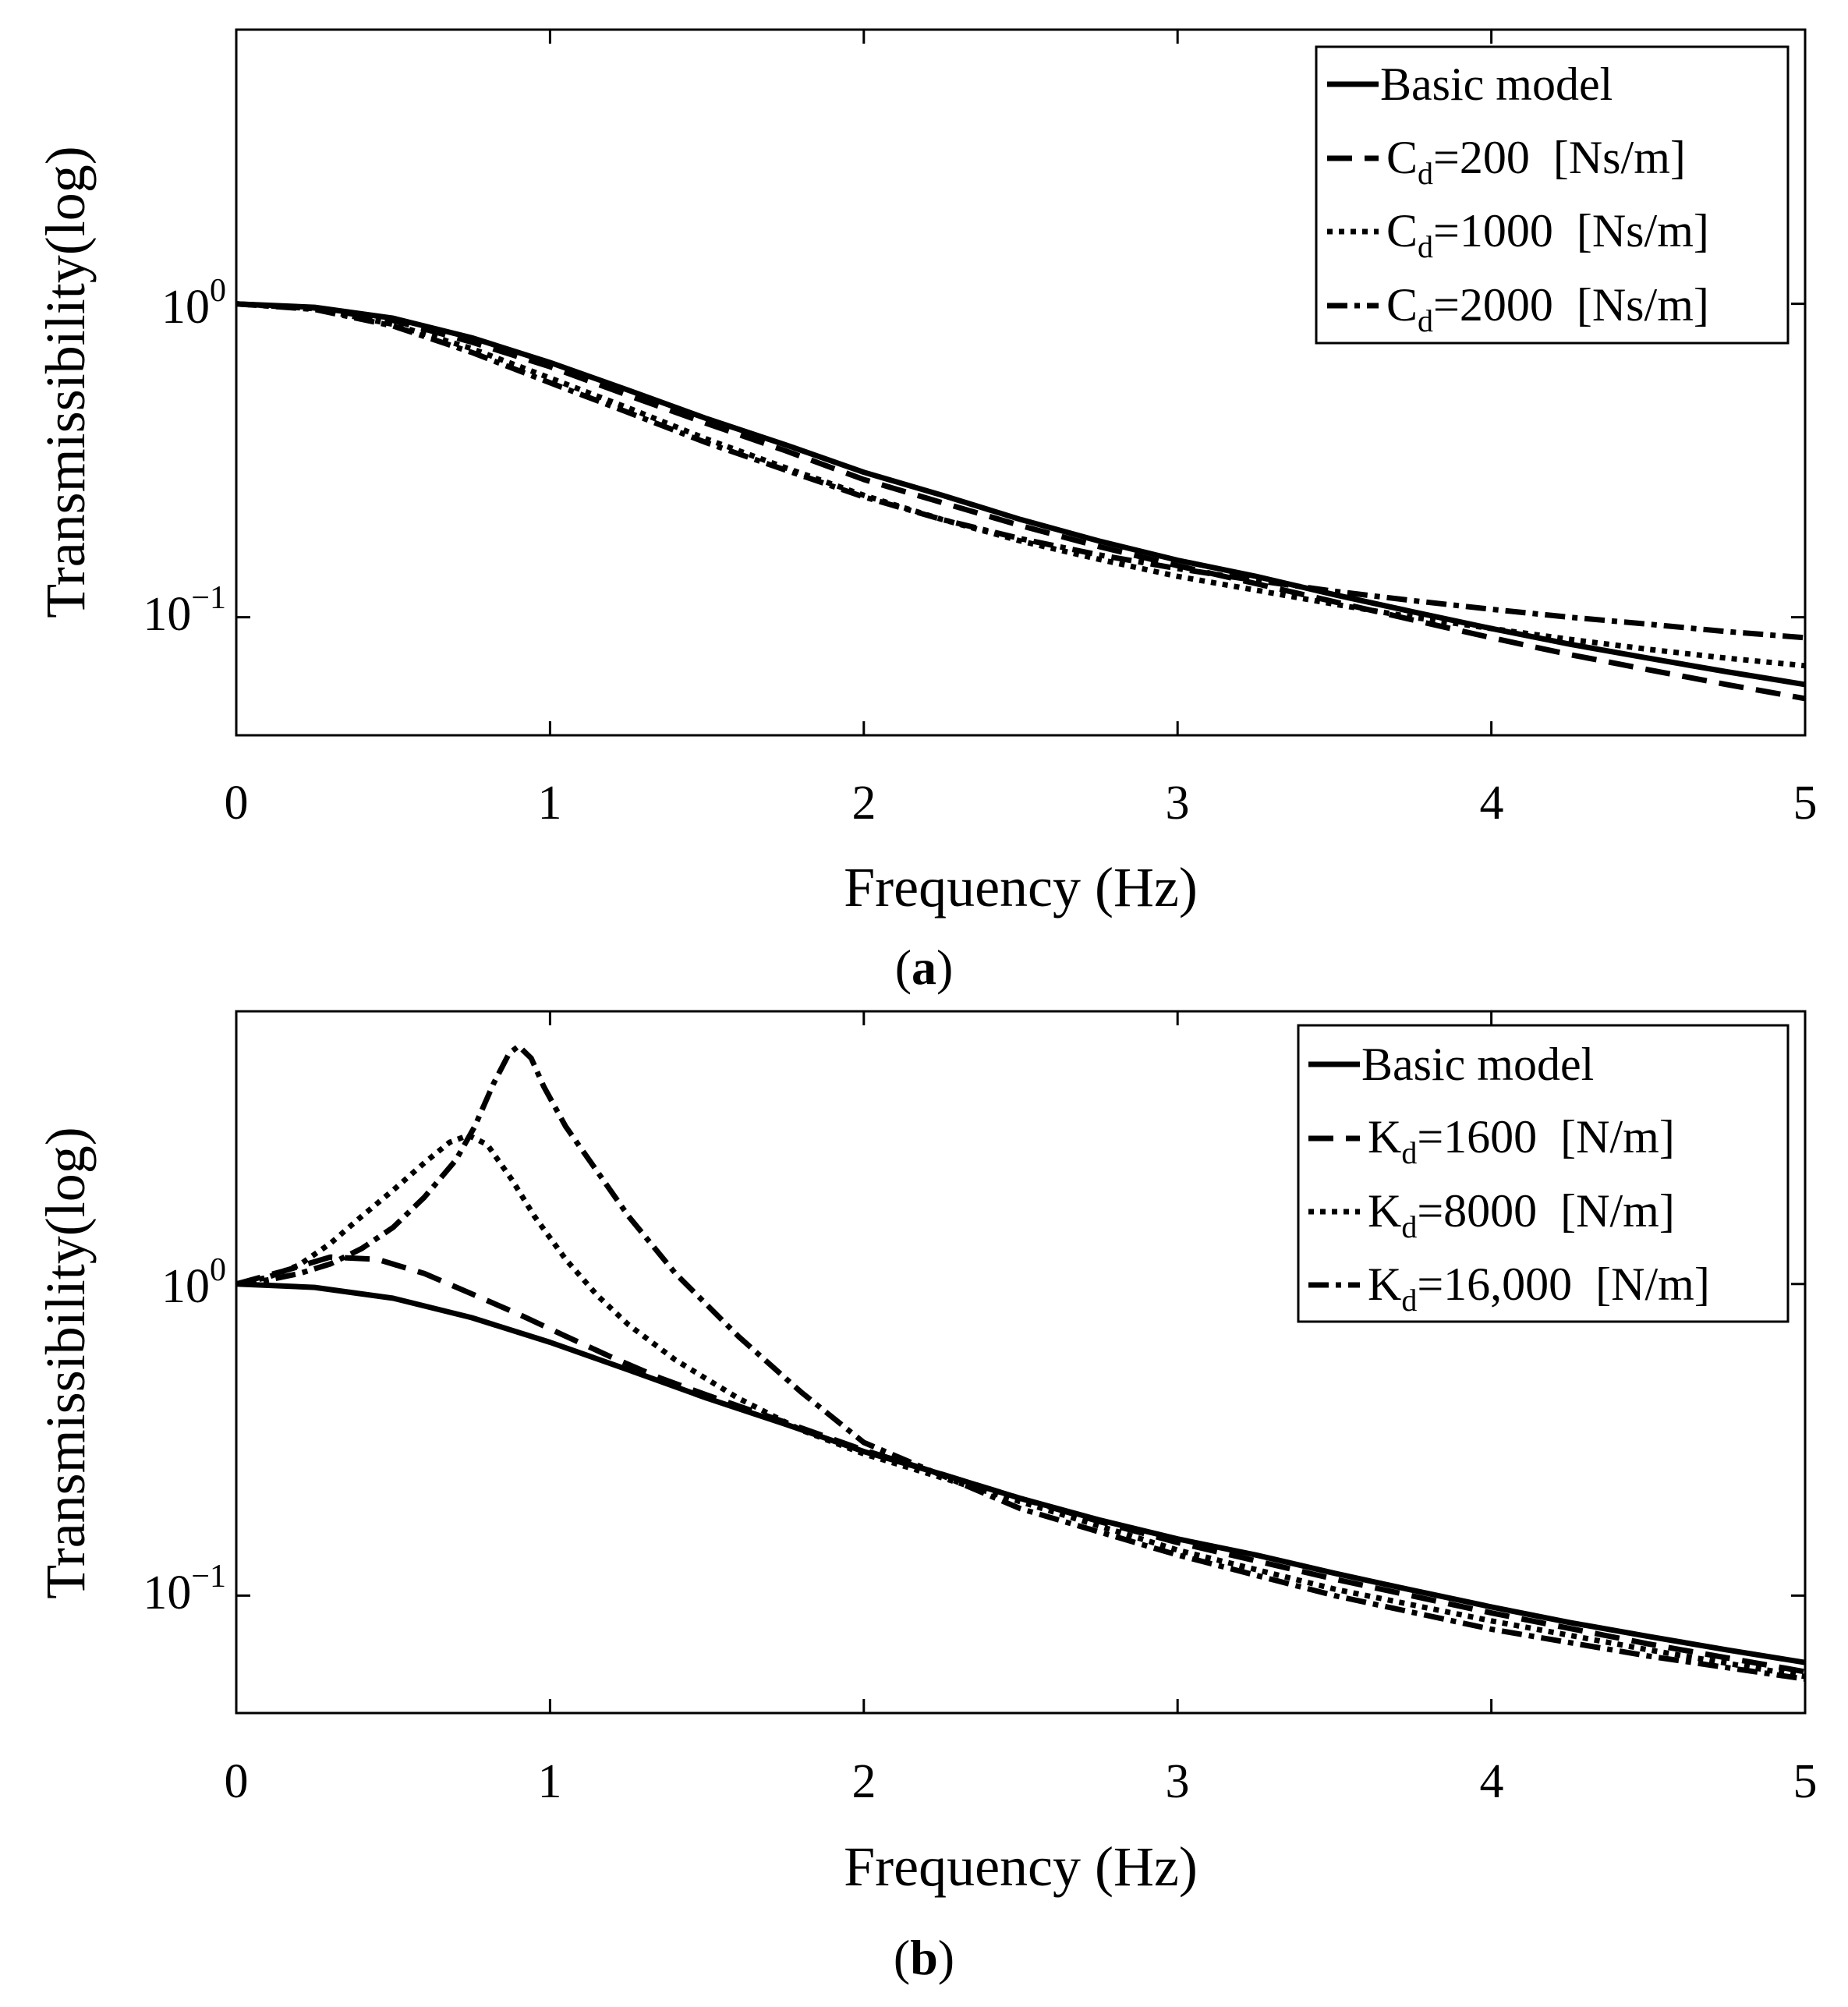  I want to click on ytick-label-a-1: 10⁻¹, so click(185, 610).